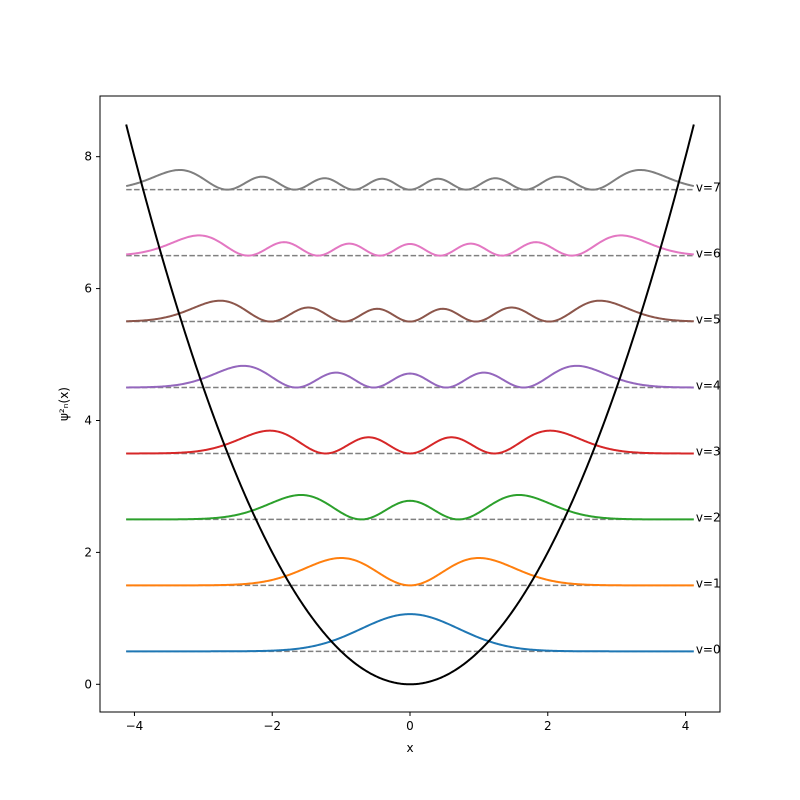 The image size is (800, 800). Describe the element at coordinates (88, 157) in the screenshot. I see `y-tick-label: 8` at that location.